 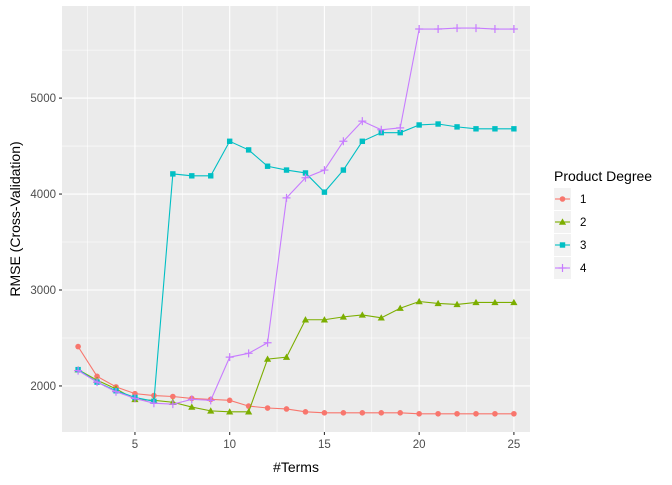 What do you see at coordinates (570, 268) in the screenshot?
I see `legend-item-4: 4` at bounding box center [570, 268].